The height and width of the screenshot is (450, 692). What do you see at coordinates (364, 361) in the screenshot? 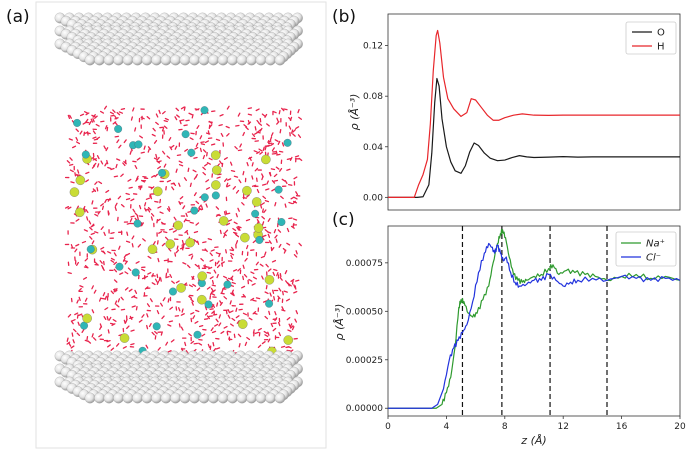
I see `y-tick-label: 0.00025` at bounding box center [364, 361].